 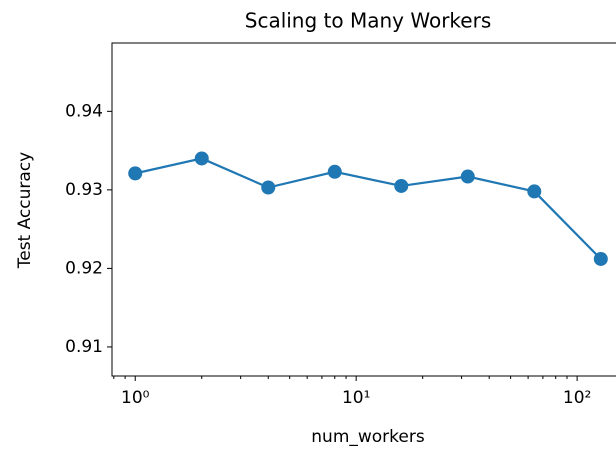 I want to click on x-tick-label: 10², so click(x=577, y=398).